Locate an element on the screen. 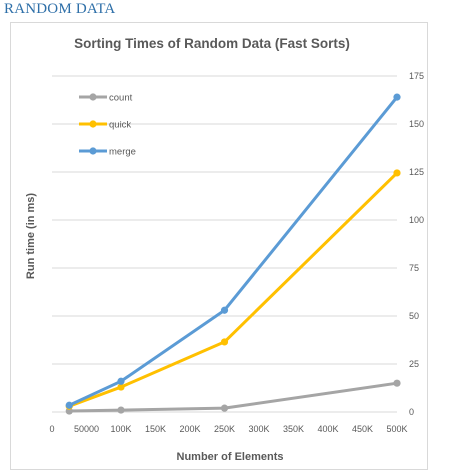 This screenshot has height=475, width=475. legend: count quick merge is located at coordinates (107, 125).